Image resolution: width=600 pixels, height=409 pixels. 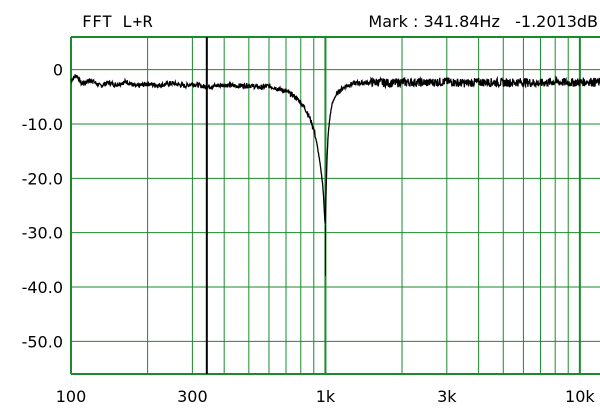 I want to click on marker-readout: Mark : 341.84Hz -1.2013dB, so click(x=483, y=21).